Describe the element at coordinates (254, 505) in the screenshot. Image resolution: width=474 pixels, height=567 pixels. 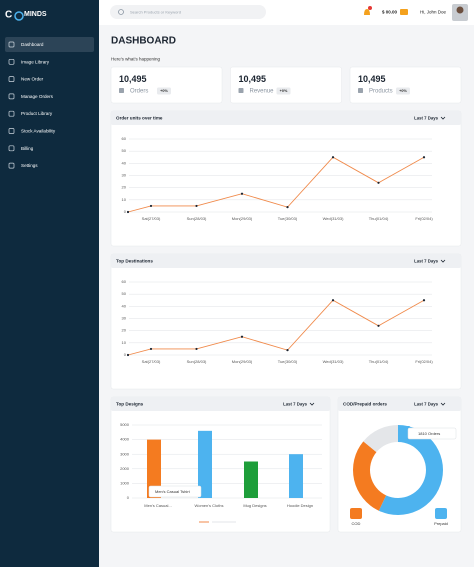
I see `x-tick-label: Mug Designs` at that location.